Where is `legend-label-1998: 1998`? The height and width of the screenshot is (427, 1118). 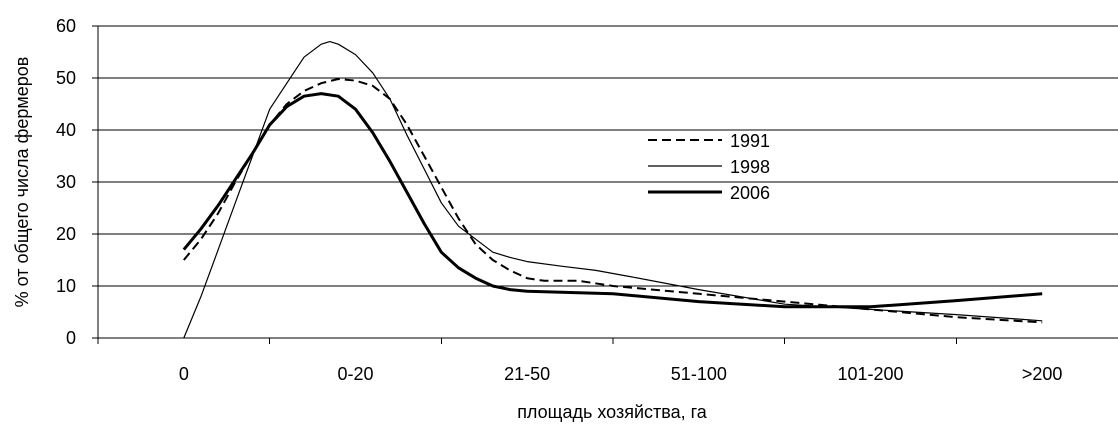 legend-label-1998: 1998 is located at coordinates (750, 167).